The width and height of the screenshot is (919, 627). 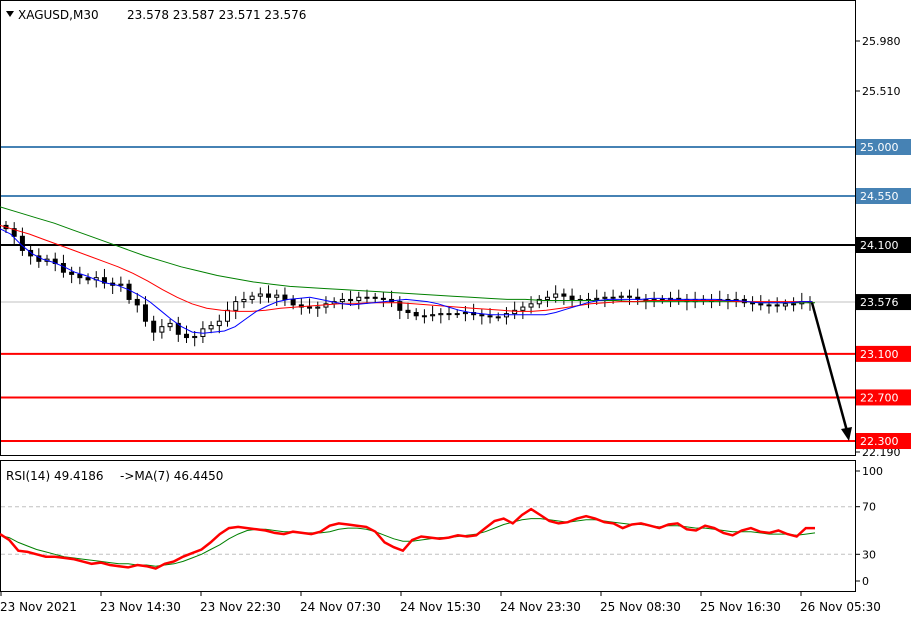 I want to click on forecast-arrow-head, so click(x=846, y=434).